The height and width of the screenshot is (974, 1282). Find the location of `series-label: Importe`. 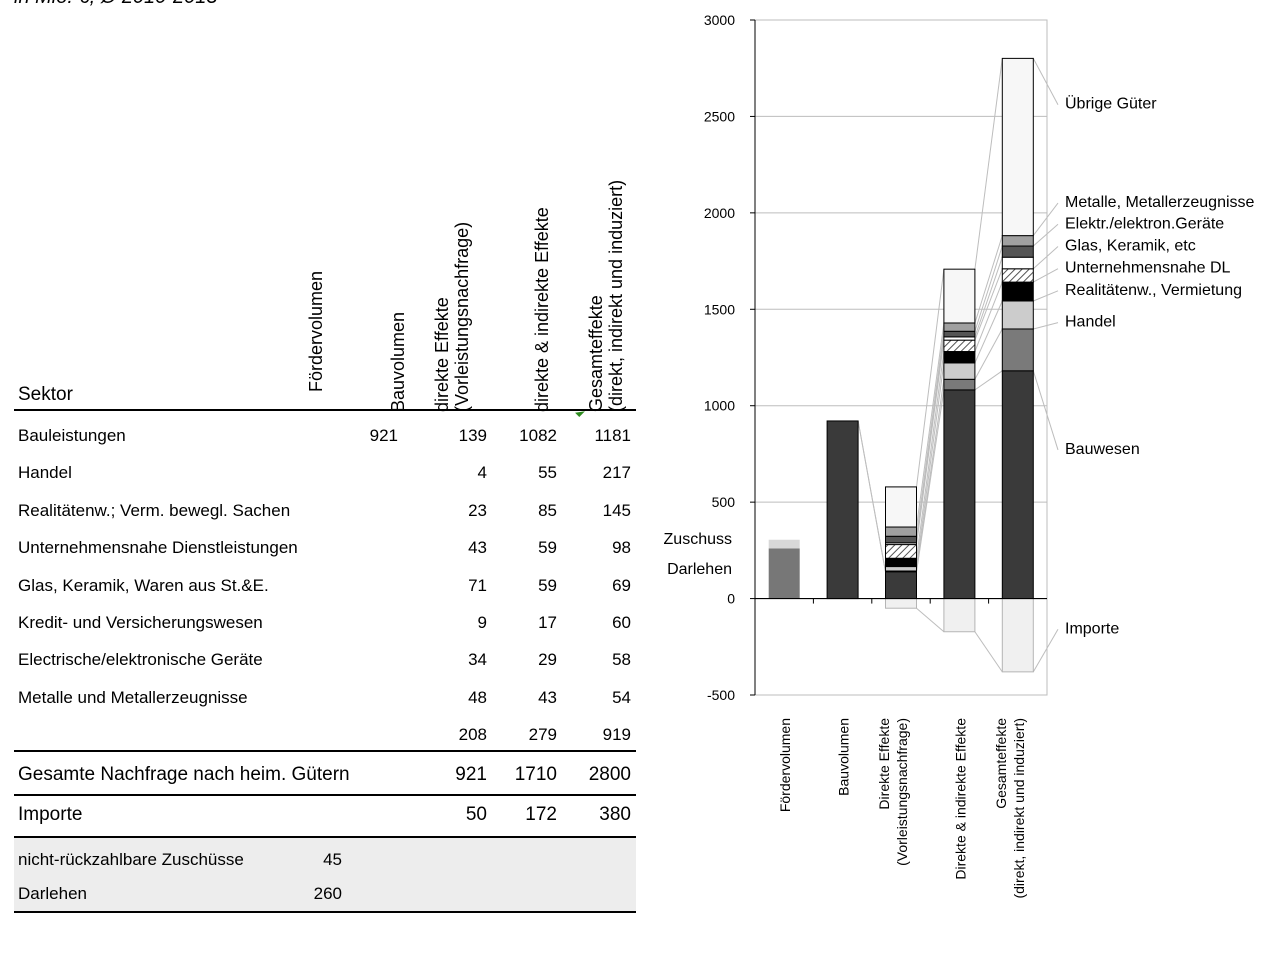

series-label: Importe is located at coordinates (1092, 628).